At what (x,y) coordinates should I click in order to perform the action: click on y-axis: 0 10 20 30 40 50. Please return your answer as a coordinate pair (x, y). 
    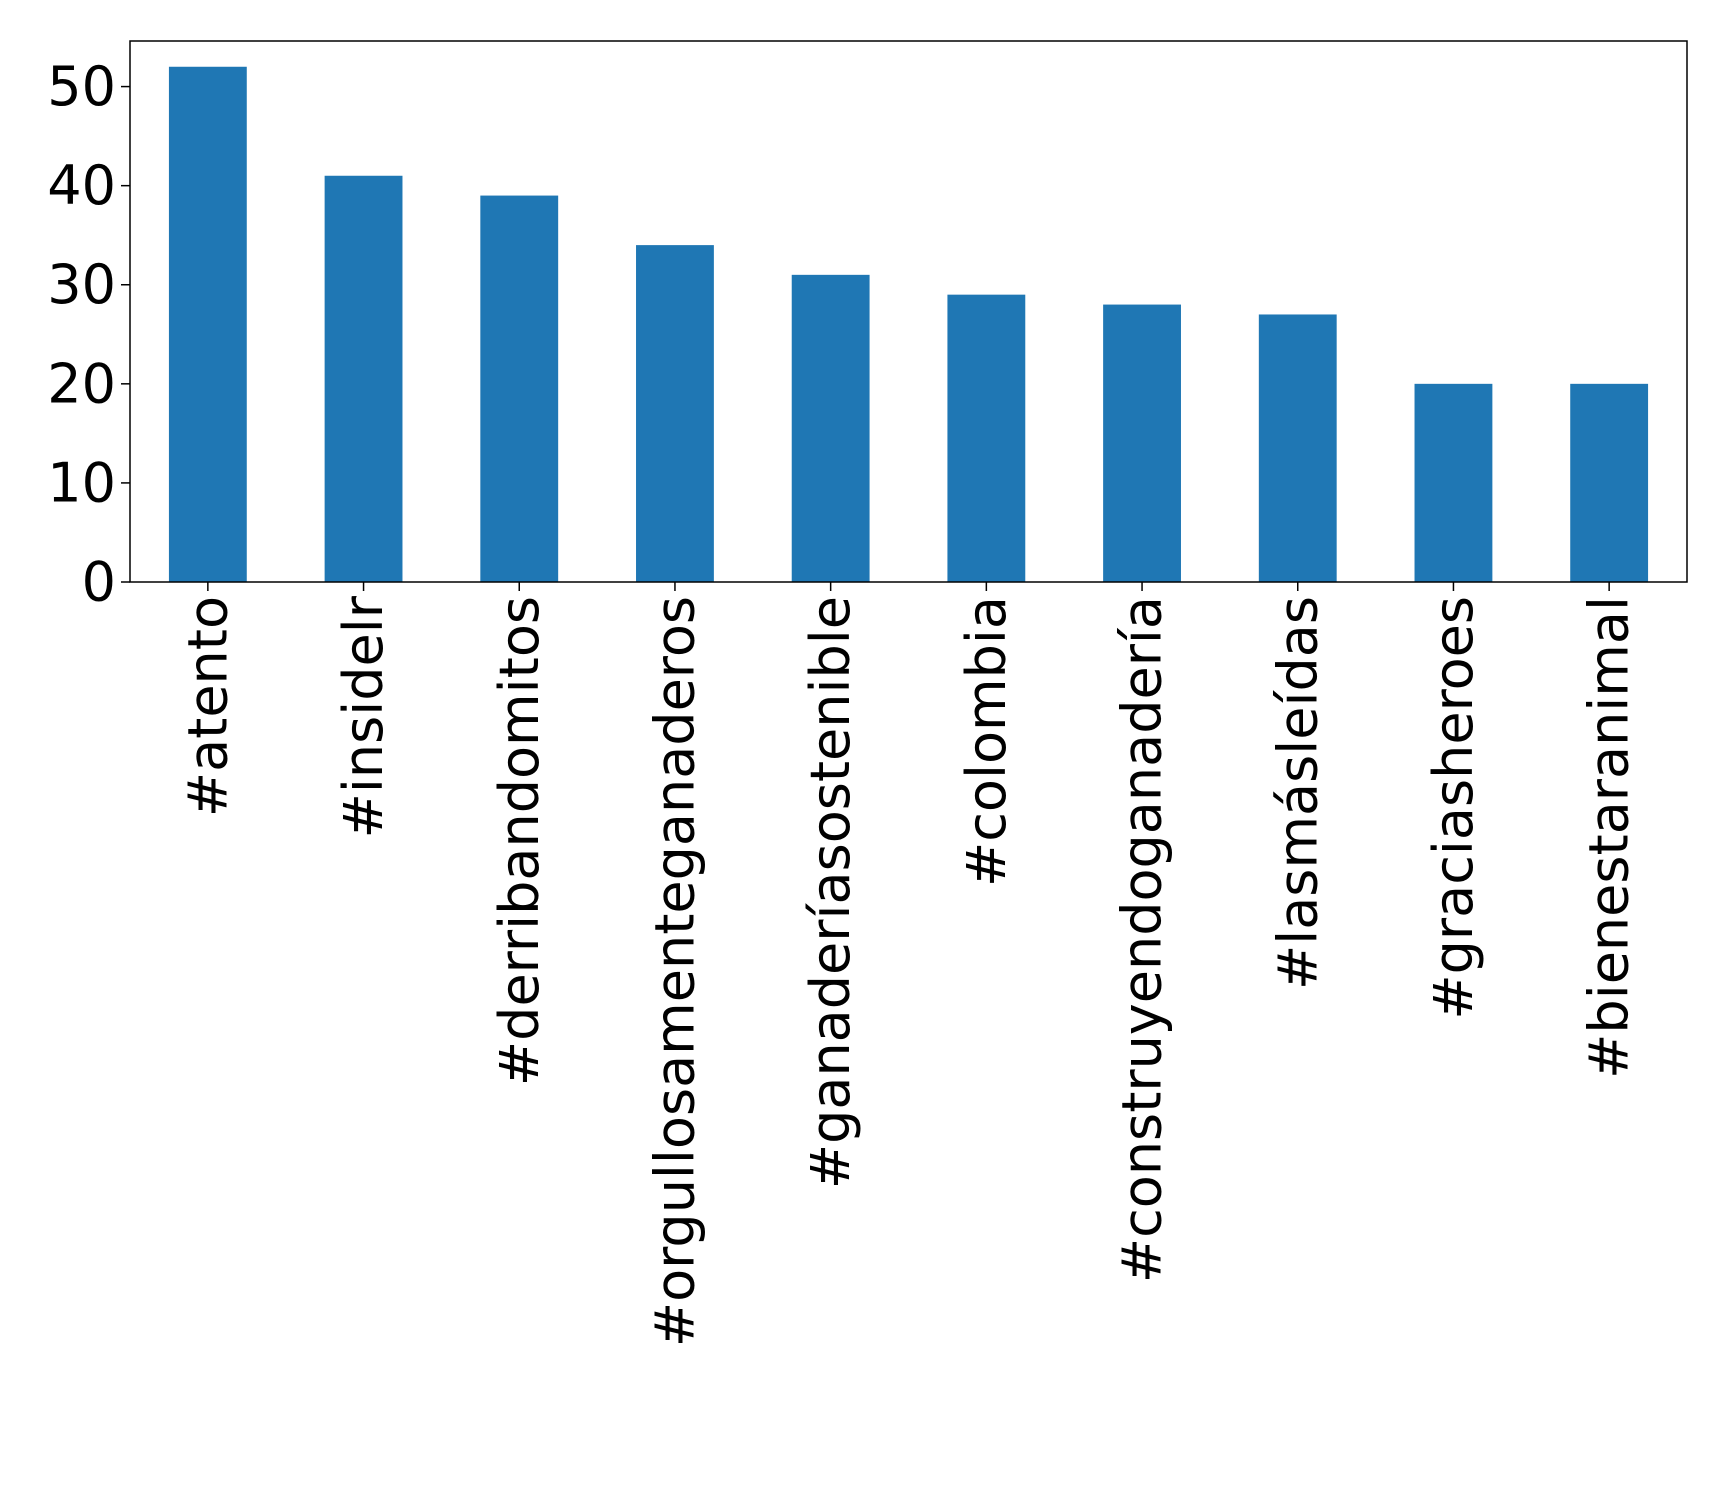
    Looking at the image, I should click on (88, 334).